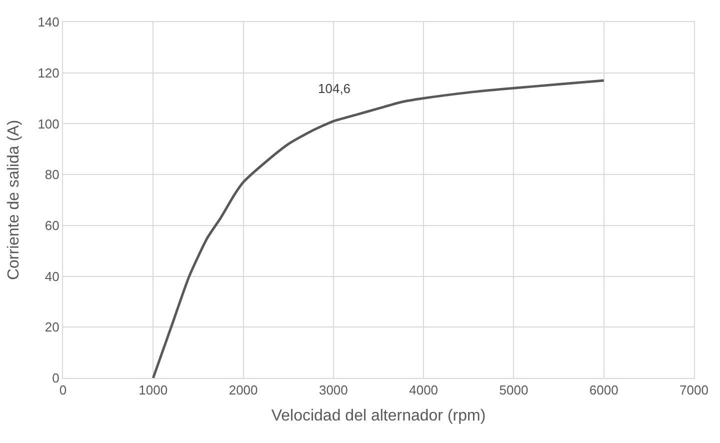 The width and height of the screenshot is (720, 443). What do you see at coordinates (56, 378) in the screenshot?
I see `y-tick-label: 0` at bounding box center [56, 378].